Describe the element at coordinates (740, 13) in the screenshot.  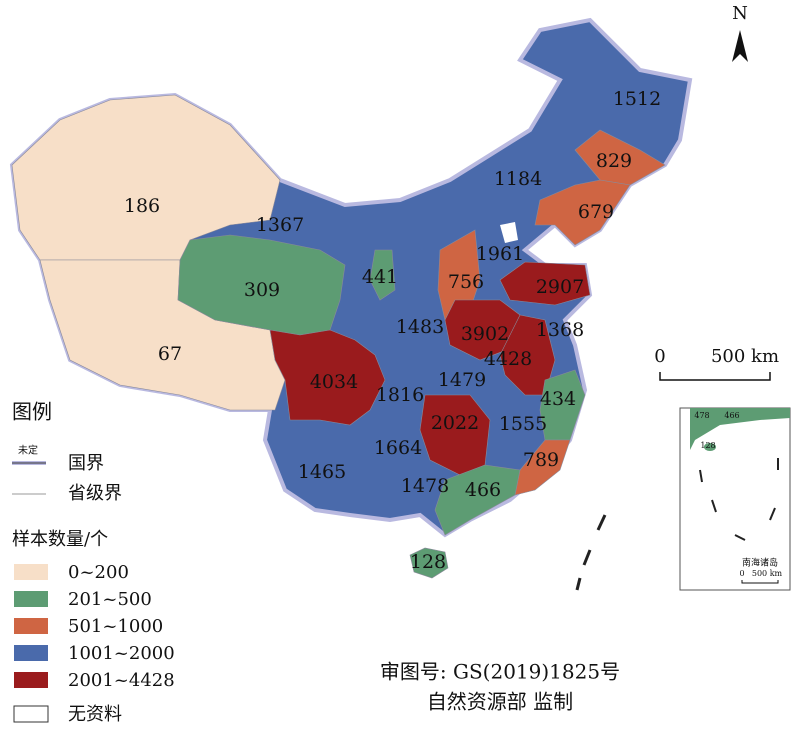
I see `north-label: N` at that location.